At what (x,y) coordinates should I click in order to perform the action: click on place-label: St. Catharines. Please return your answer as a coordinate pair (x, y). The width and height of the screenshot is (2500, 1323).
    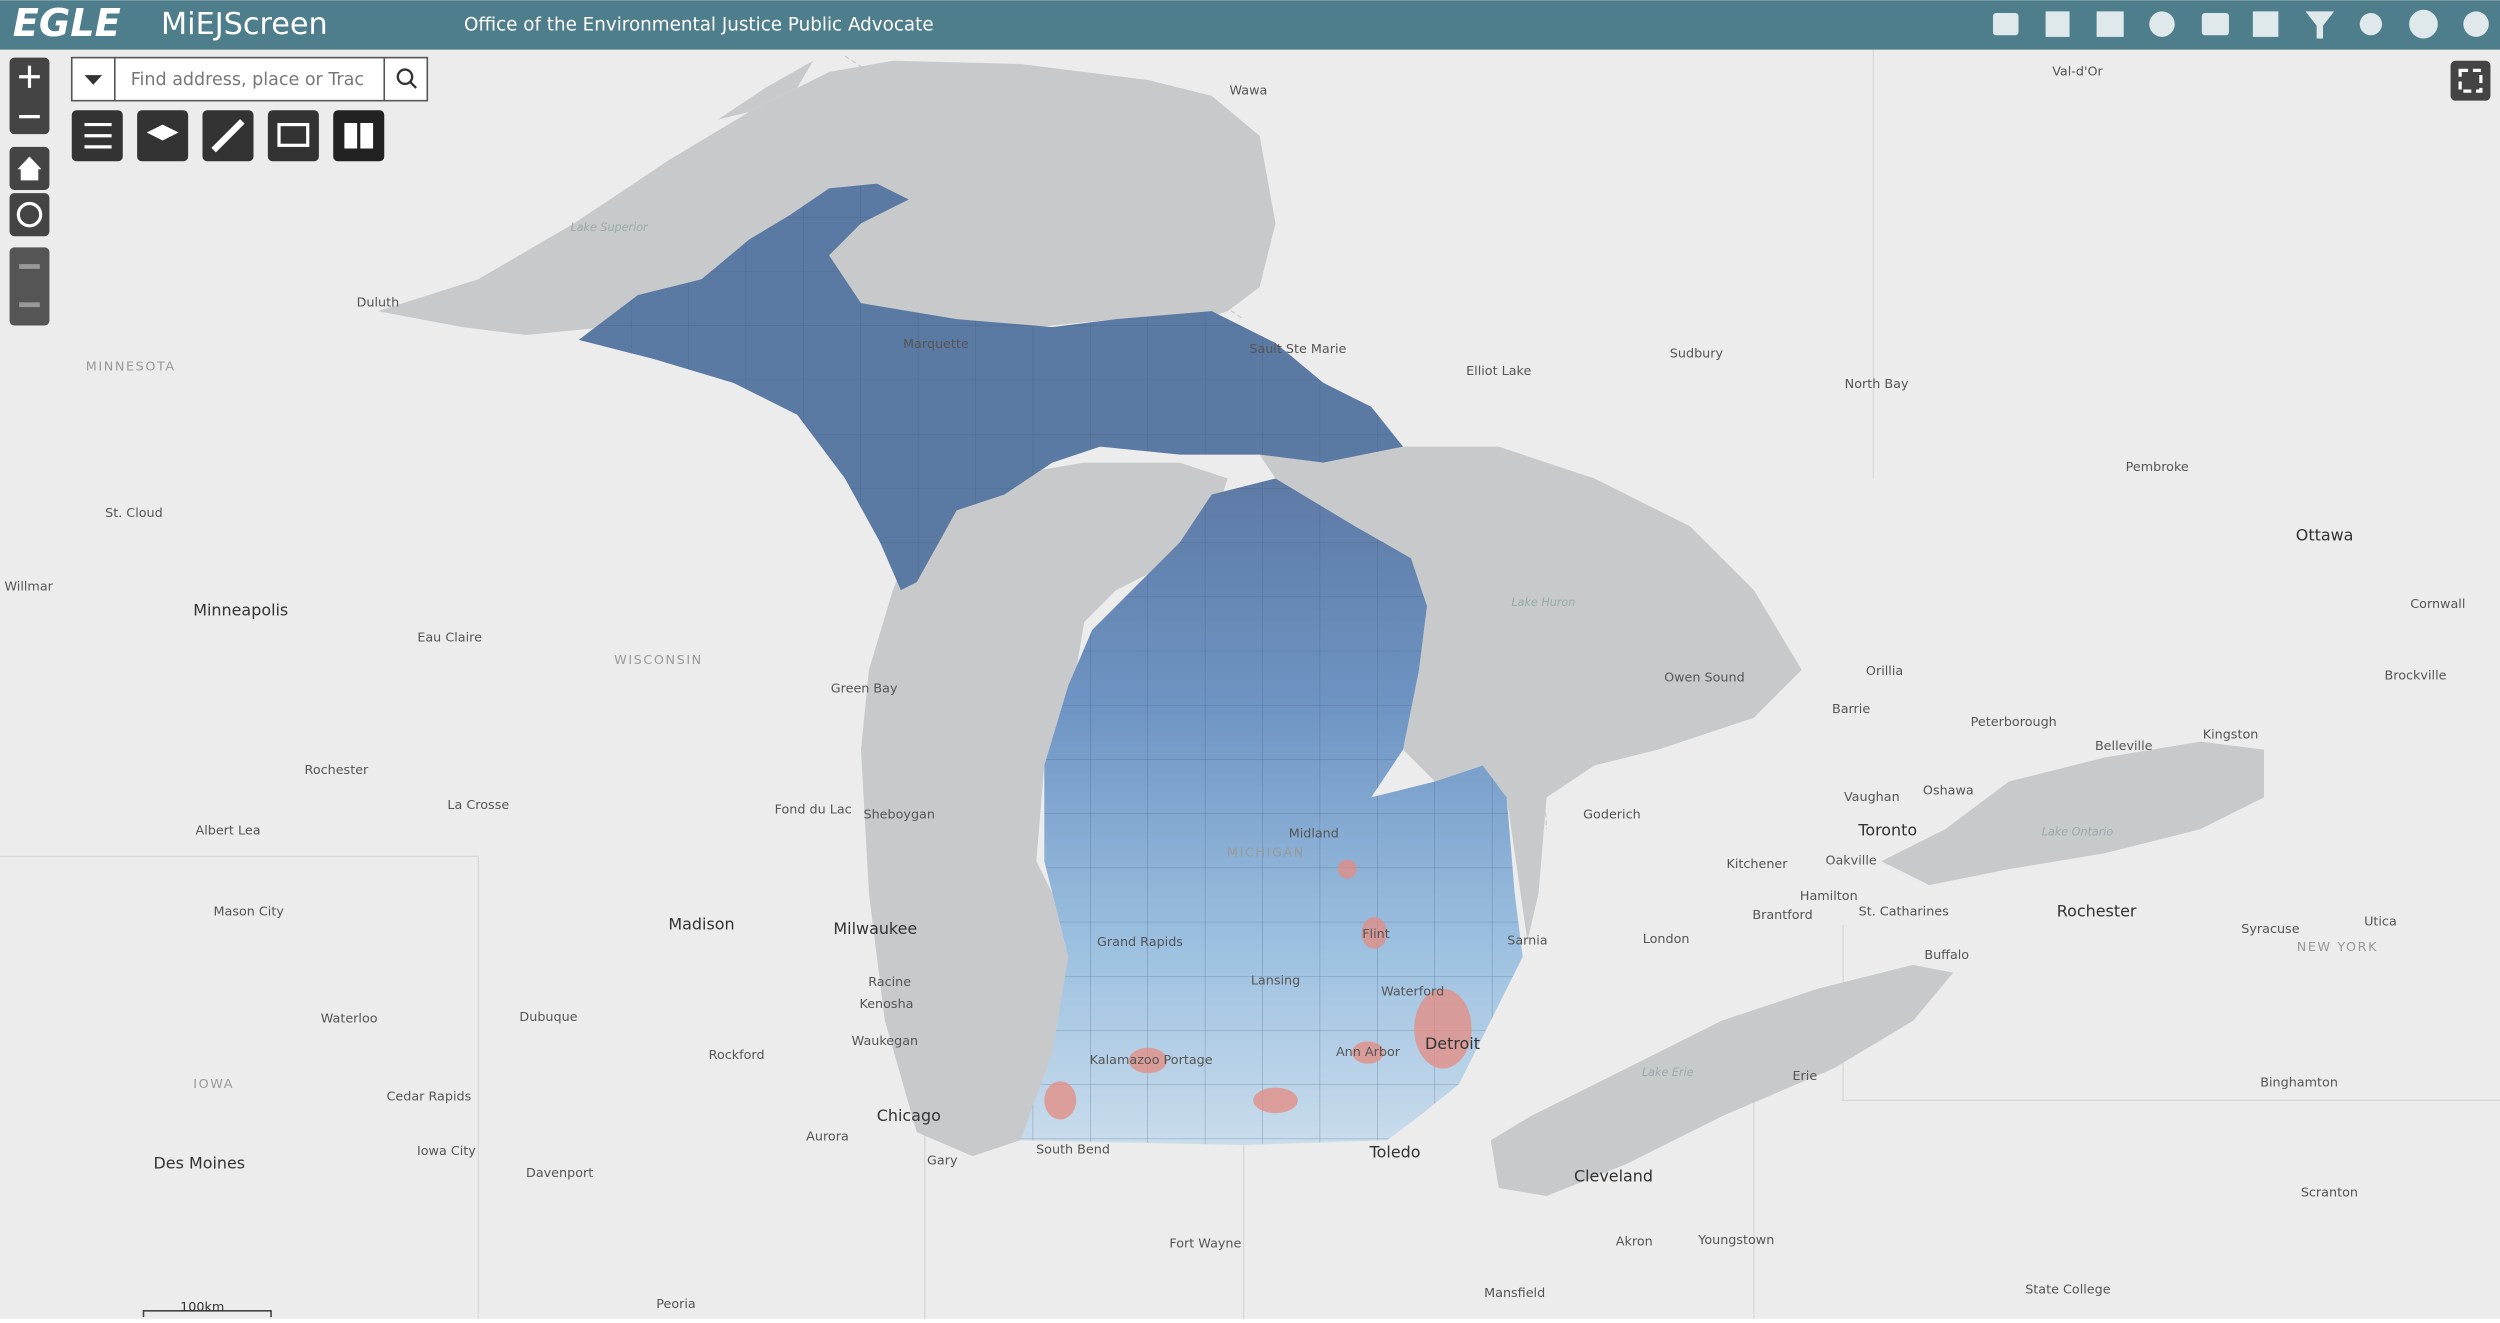
    Looking at the image, I should click on (1904, 912).